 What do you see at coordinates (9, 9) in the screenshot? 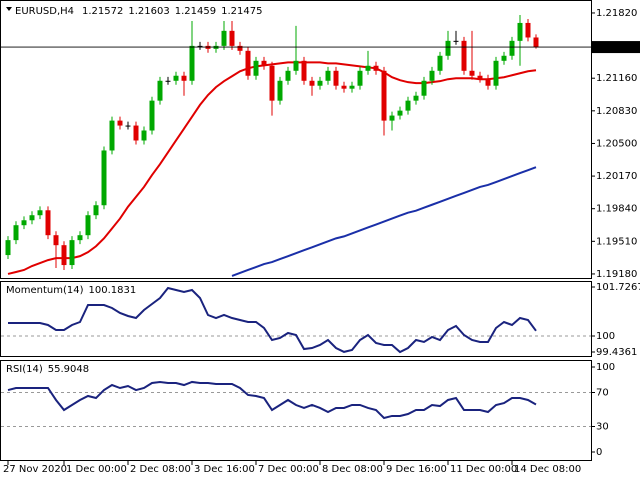
I see `menu-arrow` at bounding box center [9, 9].